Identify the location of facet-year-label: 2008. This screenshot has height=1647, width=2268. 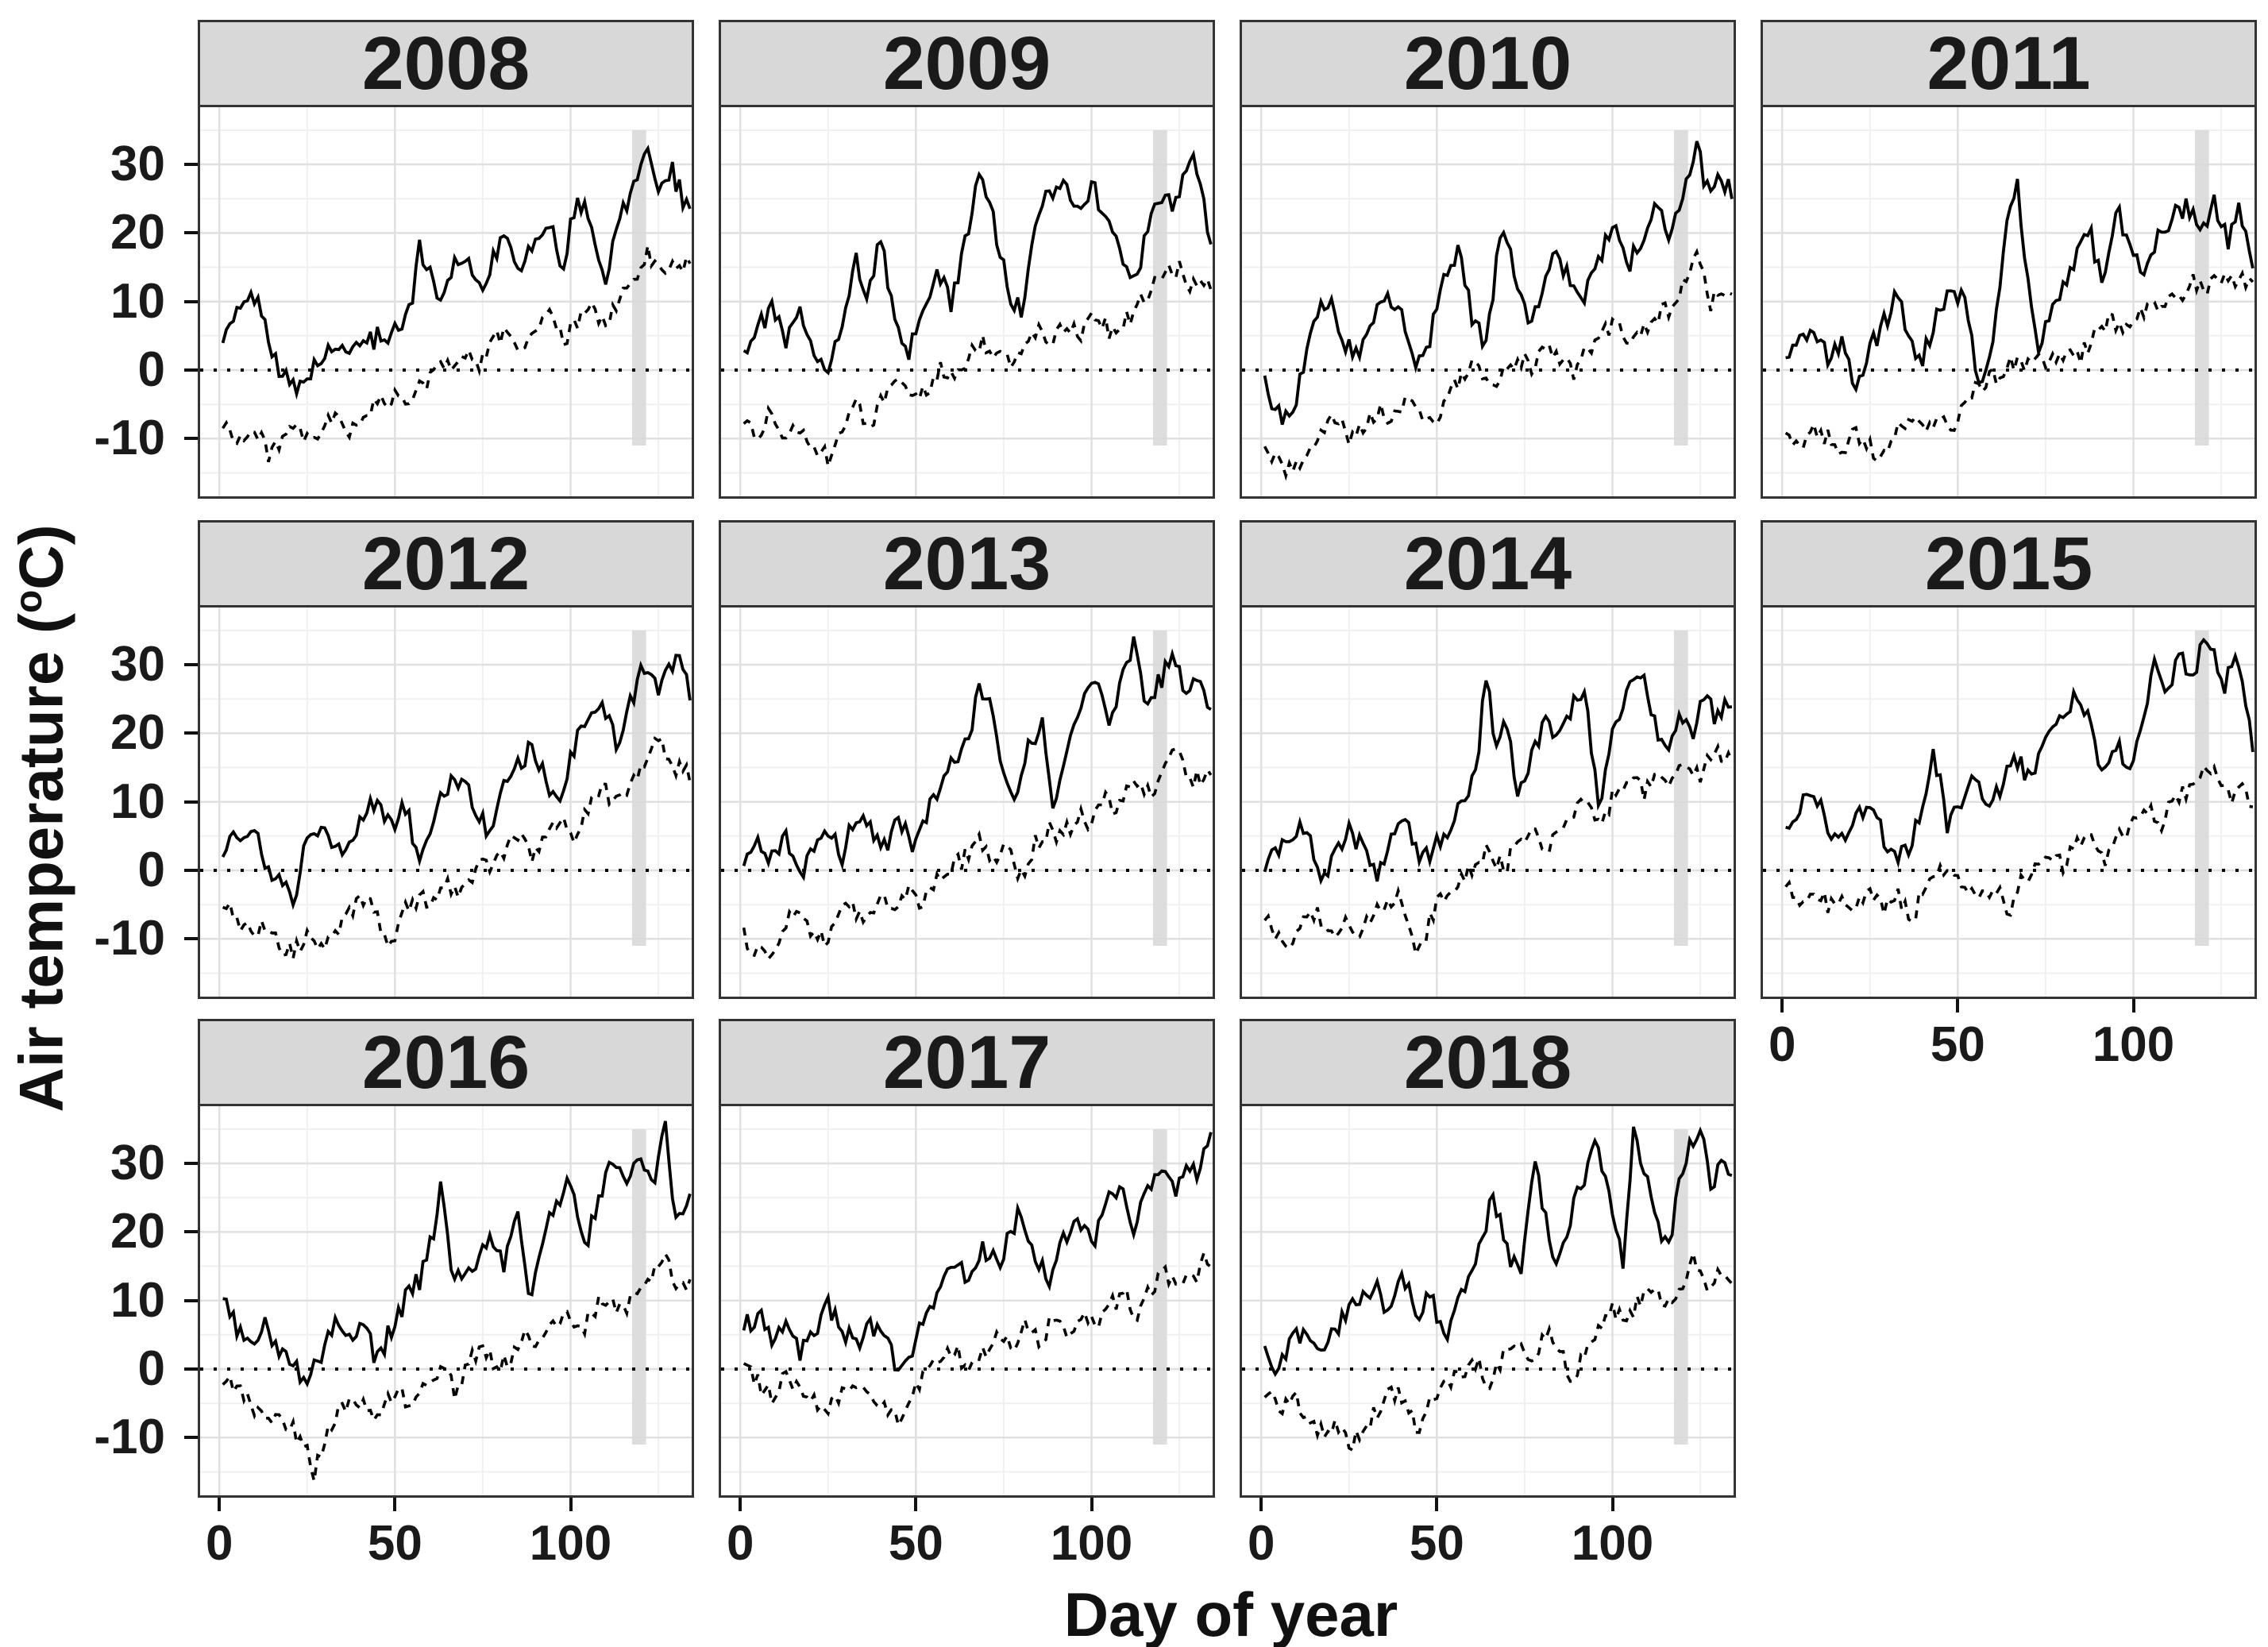
(445, 63).